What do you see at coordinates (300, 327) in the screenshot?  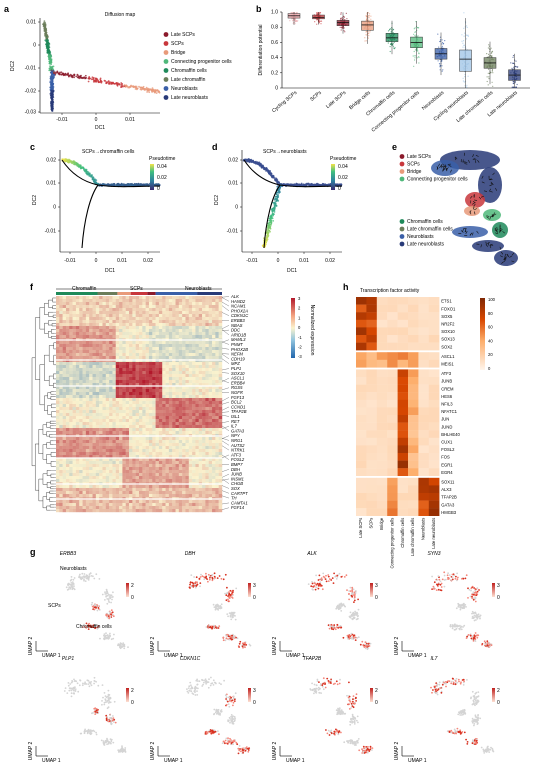 I see `panel-f-colorbar-ticks: 3 2 1 0 -1 -2 -3` at bounding box center [300, 327].